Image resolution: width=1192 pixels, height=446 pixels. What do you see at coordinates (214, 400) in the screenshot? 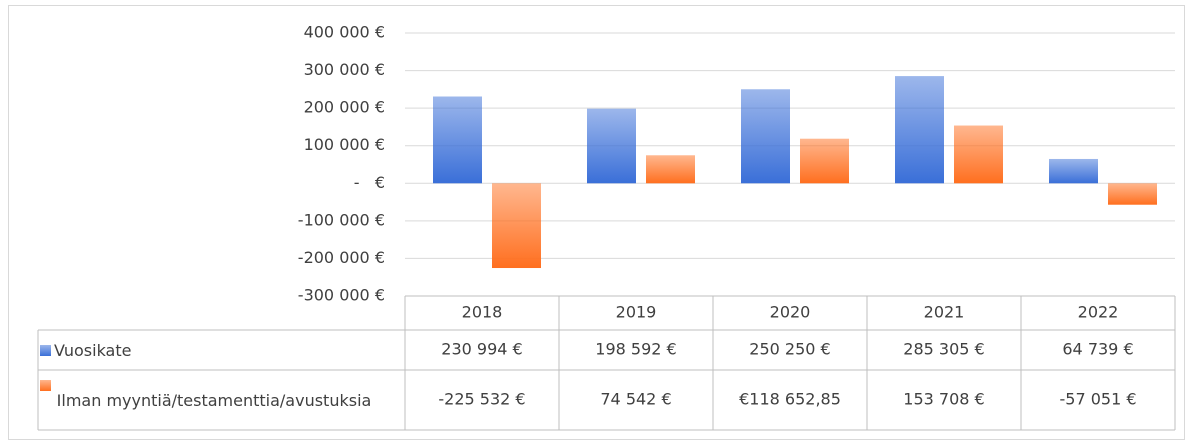
I see `legend-label: Ilman myyntiä/testamenttia/avustuksia` at bounding box center [214, 400].